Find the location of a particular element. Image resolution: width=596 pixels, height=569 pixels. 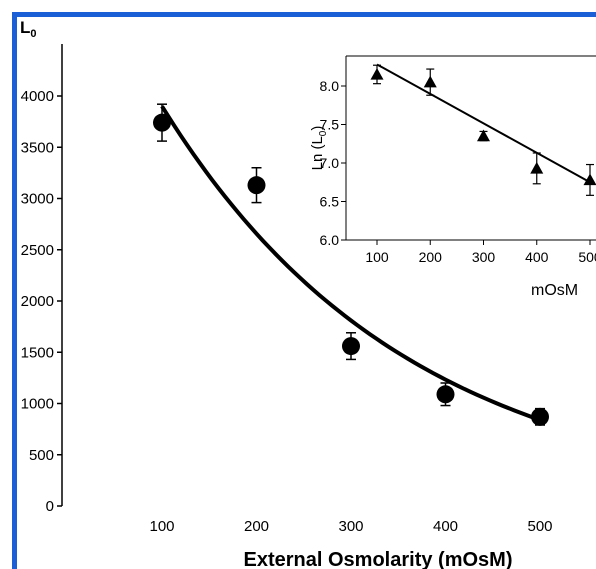

y-tick-label: 1000 is located at coordinates (37, 404).